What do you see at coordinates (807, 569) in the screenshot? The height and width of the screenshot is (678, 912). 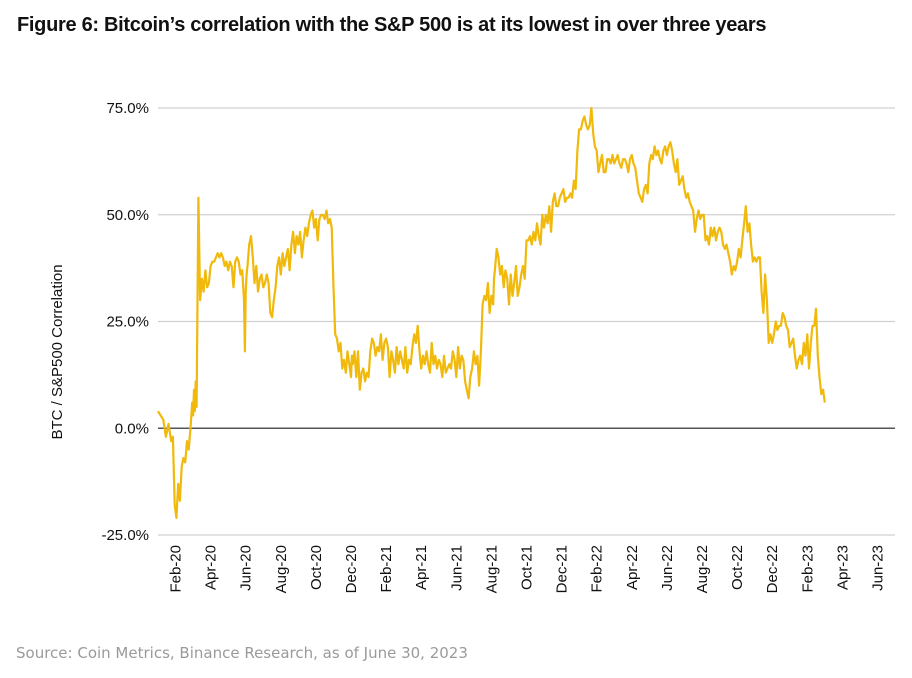 I see `x-tick-label: Feb-23` at bounding box center [807, 569].